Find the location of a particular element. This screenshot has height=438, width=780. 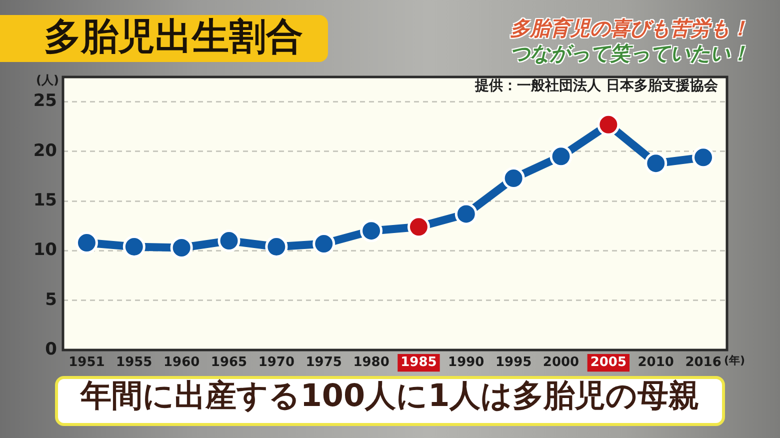

y-tick-label: 25 is located at coordinates (45, 101).